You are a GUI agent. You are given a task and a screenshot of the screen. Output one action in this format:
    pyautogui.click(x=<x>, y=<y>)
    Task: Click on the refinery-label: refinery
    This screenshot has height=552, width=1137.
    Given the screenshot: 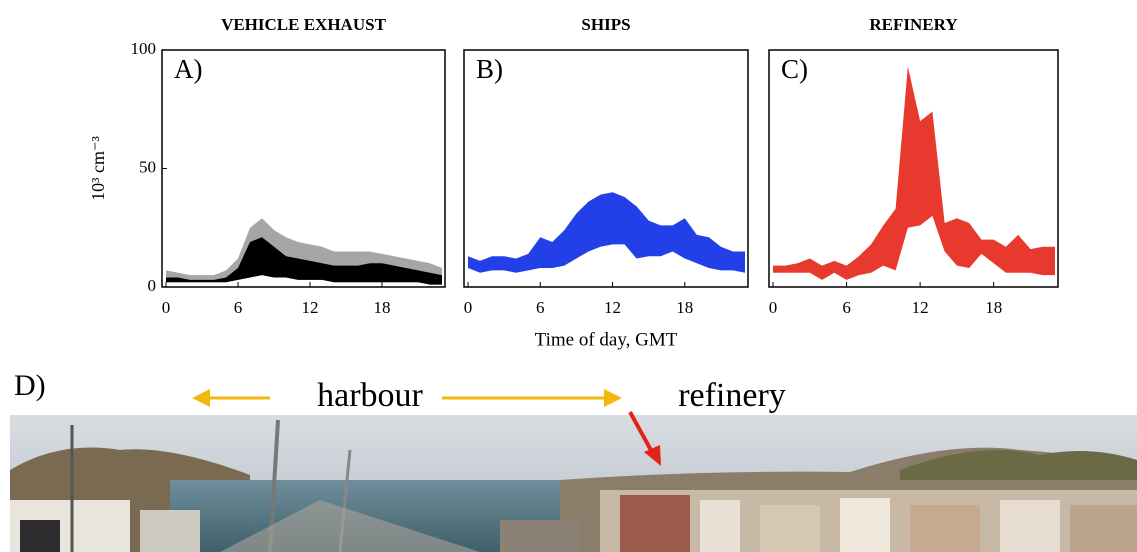 What is the action you would take?
    pyautogui.click(x=732, y=395)
    